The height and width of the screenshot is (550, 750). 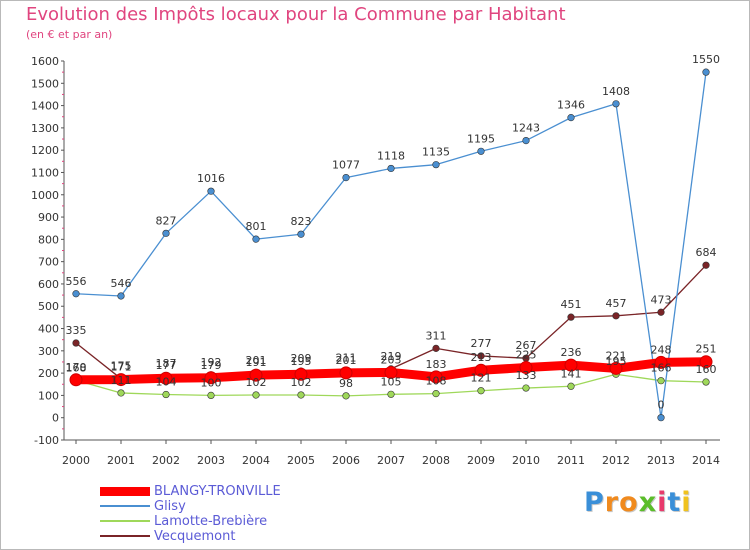 What do you see at coordinates (48, 239) in the screenshot?
I see `y-tick-label: 800` at bounding box center [48, 239].